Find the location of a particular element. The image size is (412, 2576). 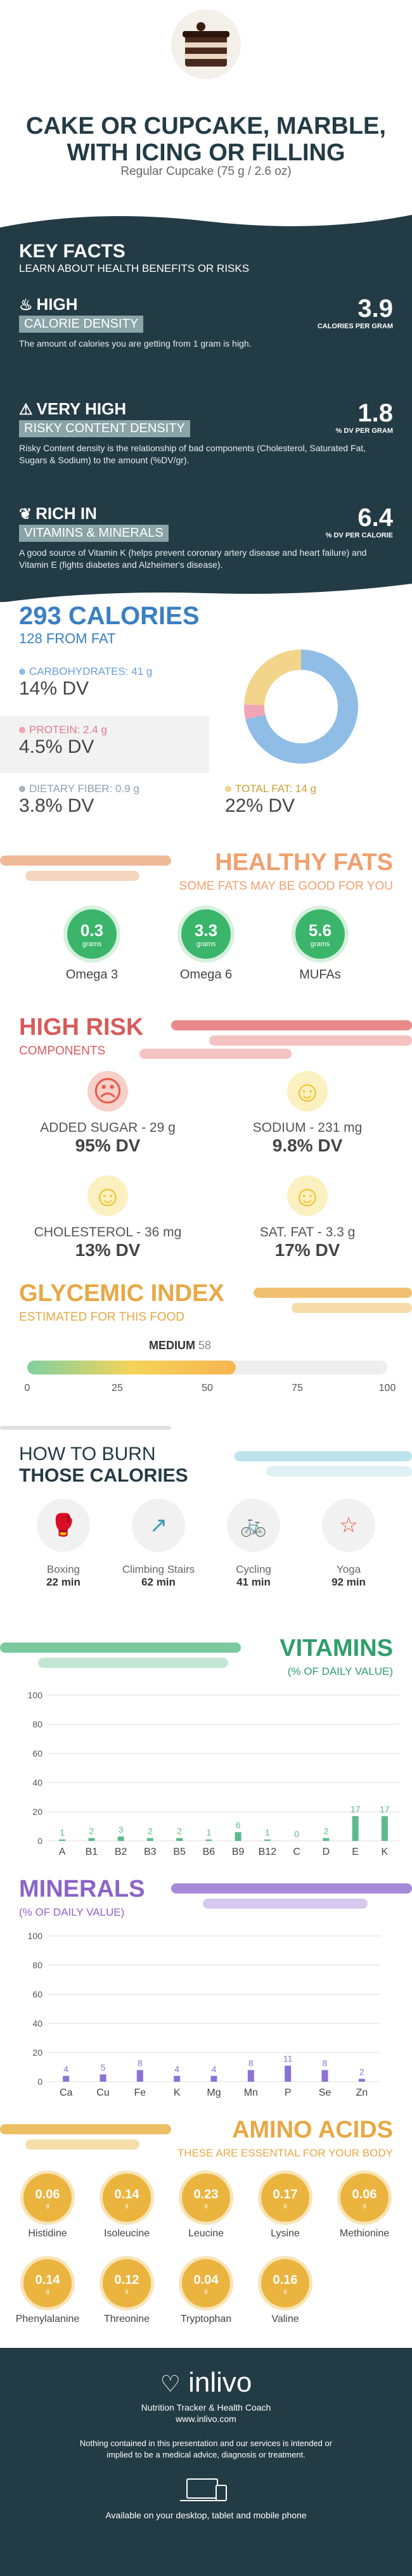

risk-dv: 9.8% DV is located at coordinates (307, 1145).